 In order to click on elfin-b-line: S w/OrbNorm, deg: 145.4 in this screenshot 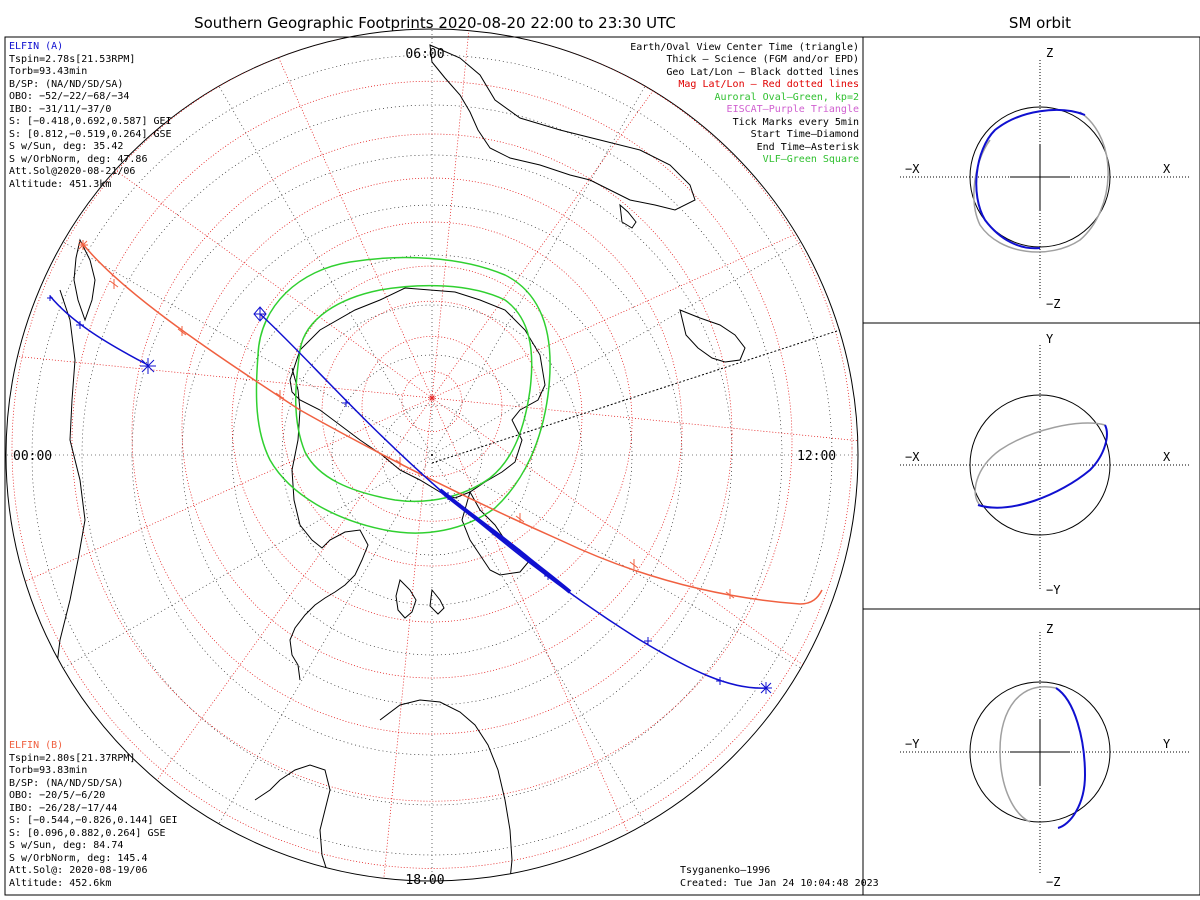, I will do `click(78, 858)`.